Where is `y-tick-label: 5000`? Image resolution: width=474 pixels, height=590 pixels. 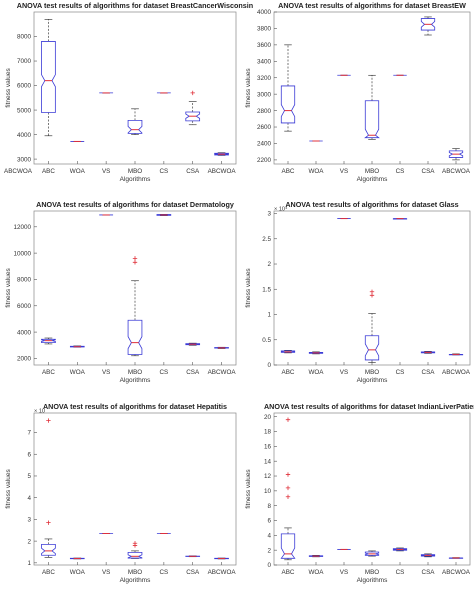
y-tick-label: 5000 is located at coordinates (24, 110).